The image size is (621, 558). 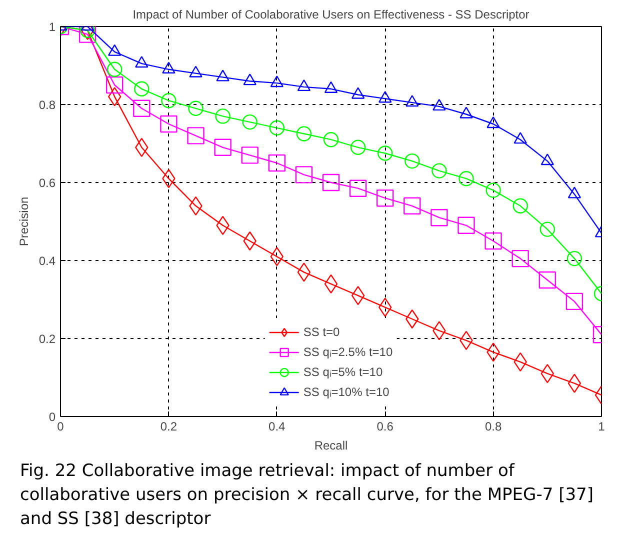 I want to click on y-tick-label: 1, so click(x=52, y=27).